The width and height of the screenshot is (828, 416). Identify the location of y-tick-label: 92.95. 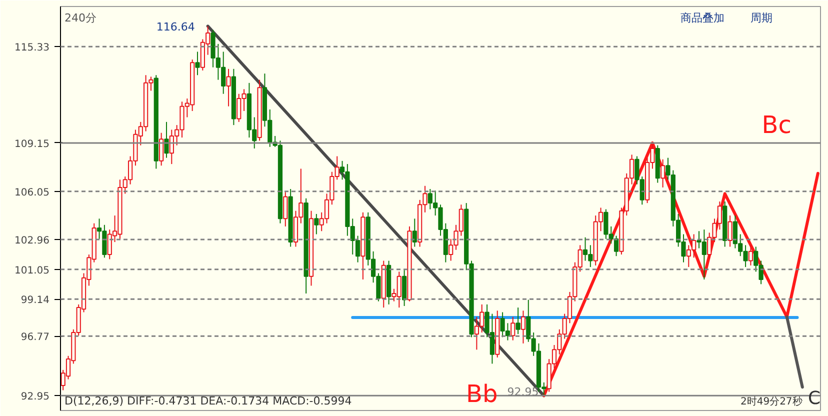
(35, 397).